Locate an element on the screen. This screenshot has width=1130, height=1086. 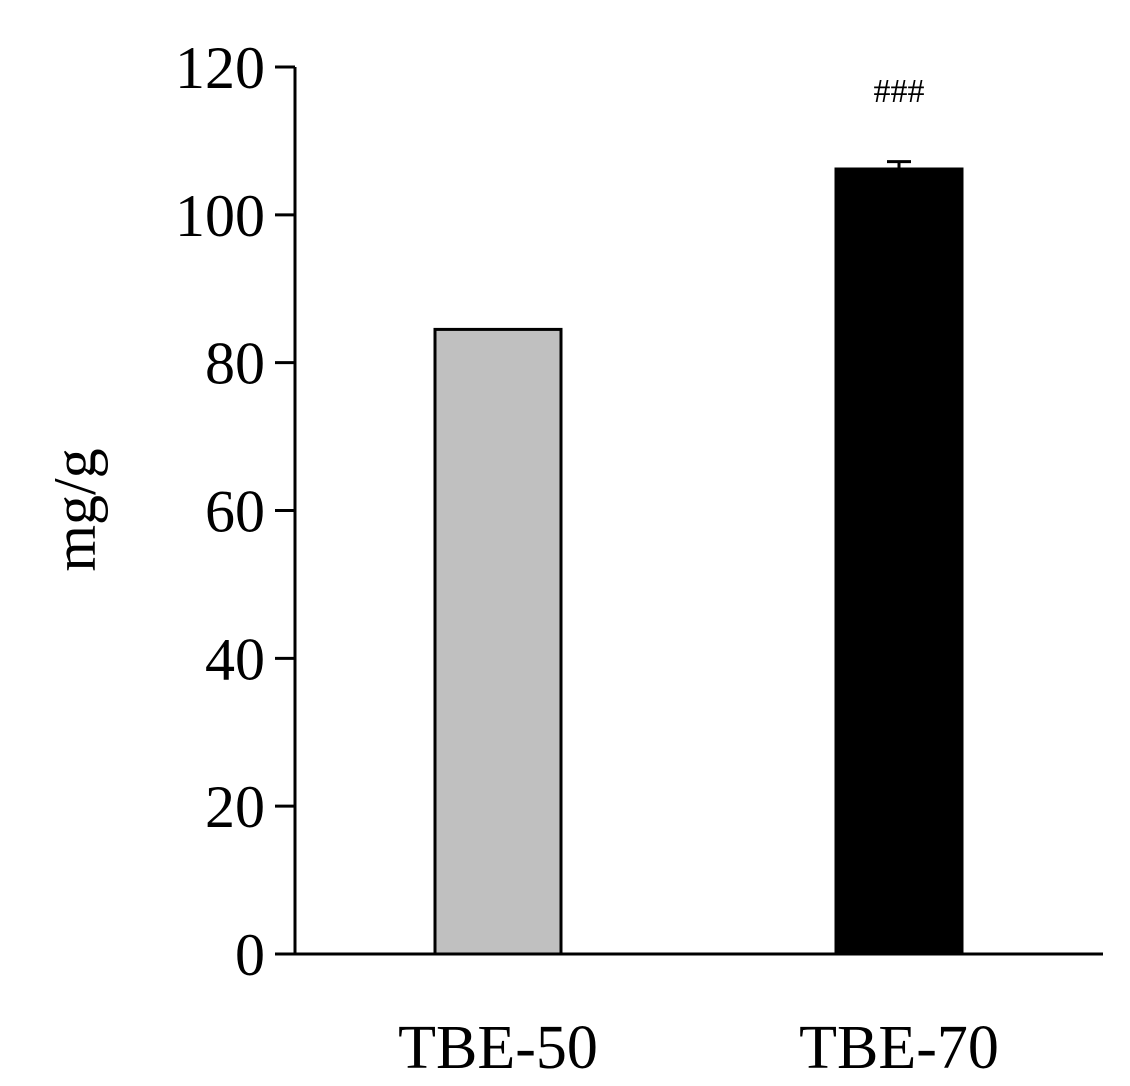
y-tick-label: 120 is located at coordinates (220, 68).